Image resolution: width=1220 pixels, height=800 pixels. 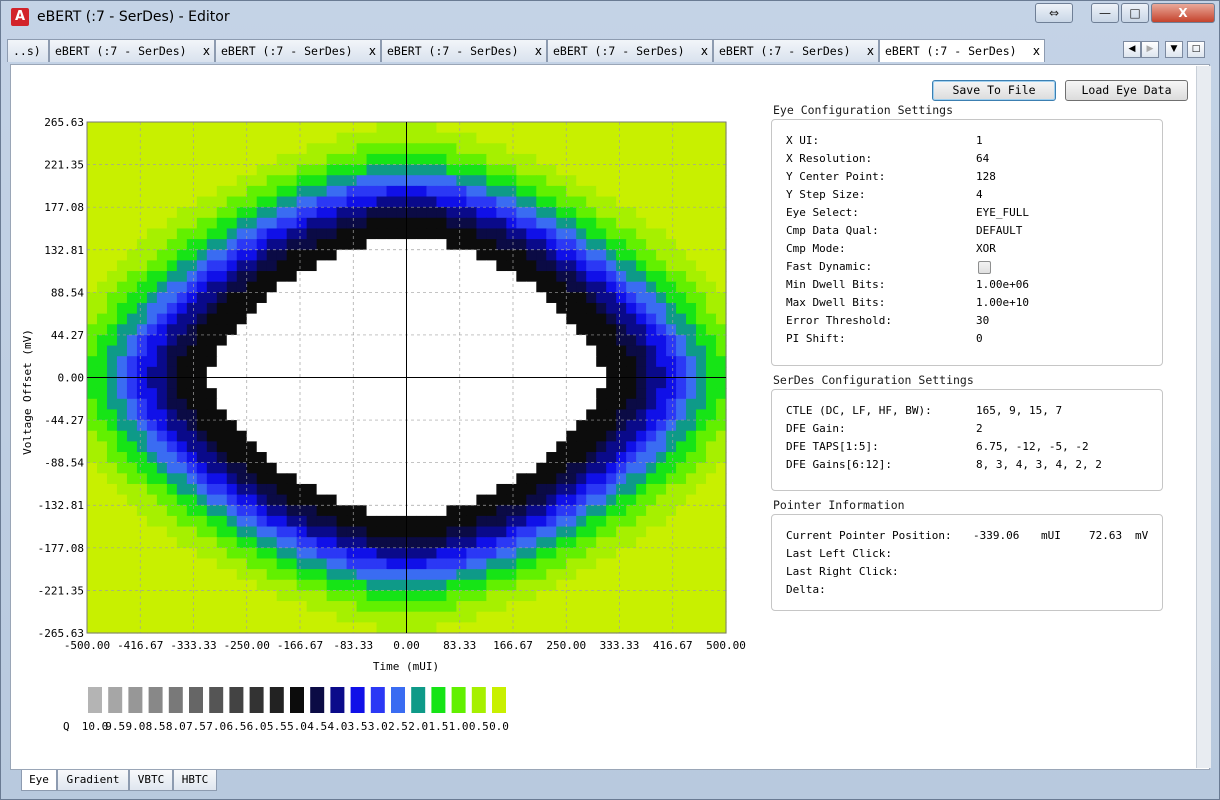 What do you see at coordinates (630, 50) in the screenshot?
I see `tab-ebert-4: eBERT (:7 - SerDes) x` at bounding box center [630, 50].